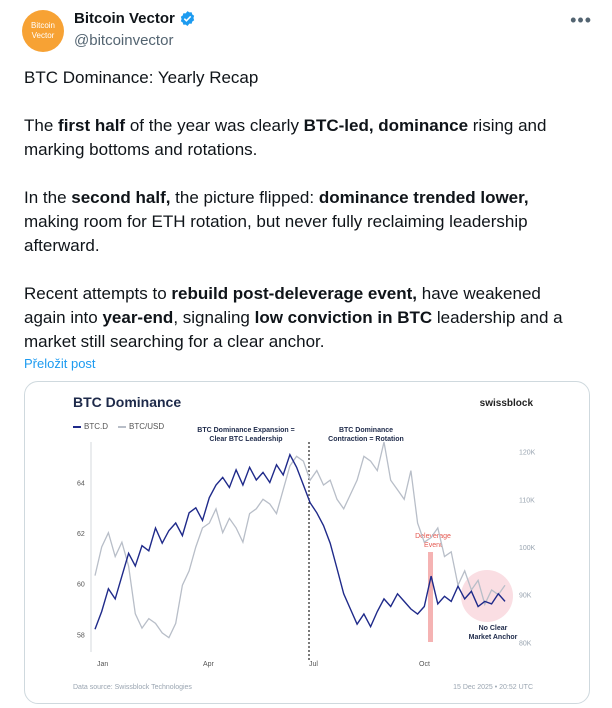  Describe the element at coordinates (141, 77) in the screenshot. I see `post-text-title: BTC Dominance: Yearly Recap` at that location.